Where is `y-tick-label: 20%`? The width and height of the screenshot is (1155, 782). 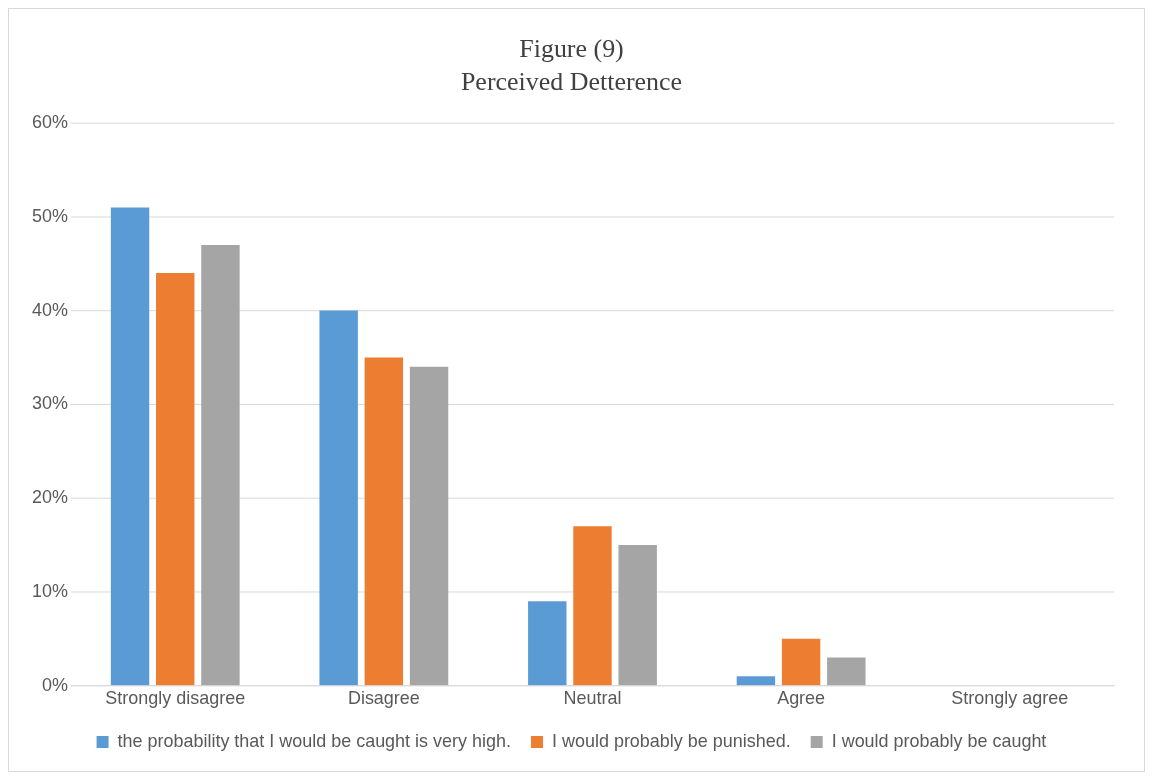
y-tick-label: 20% is located at coordinates (49, 497).